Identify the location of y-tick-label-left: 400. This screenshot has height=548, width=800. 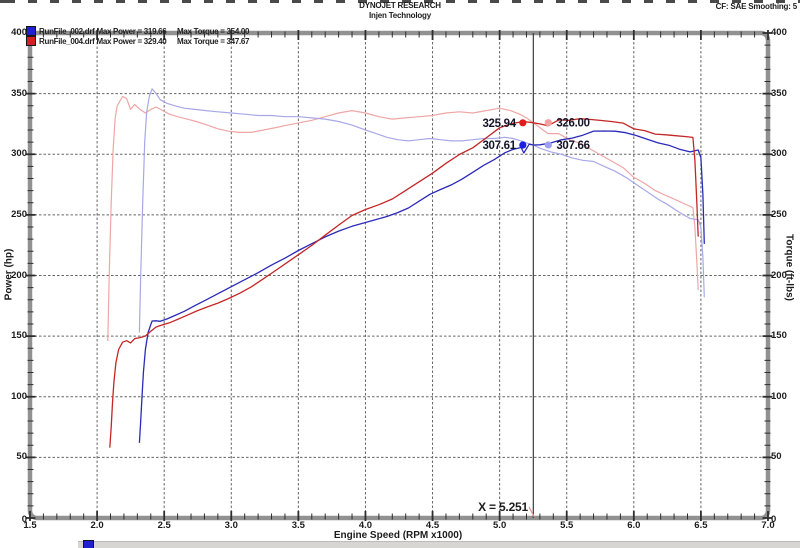
(19, 32).